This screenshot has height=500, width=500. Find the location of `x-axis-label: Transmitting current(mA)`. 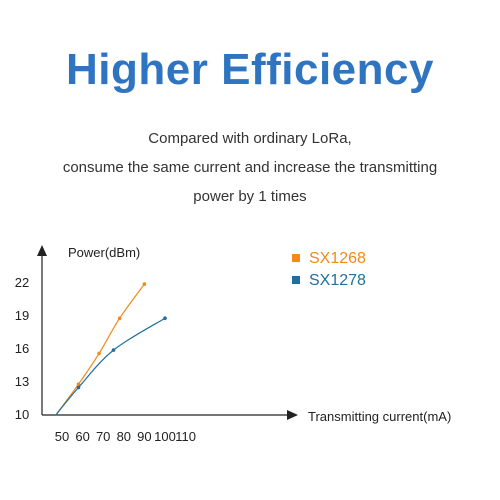

x-axis-label: Transmitting current(mA) is located at coordinates (379, 416).